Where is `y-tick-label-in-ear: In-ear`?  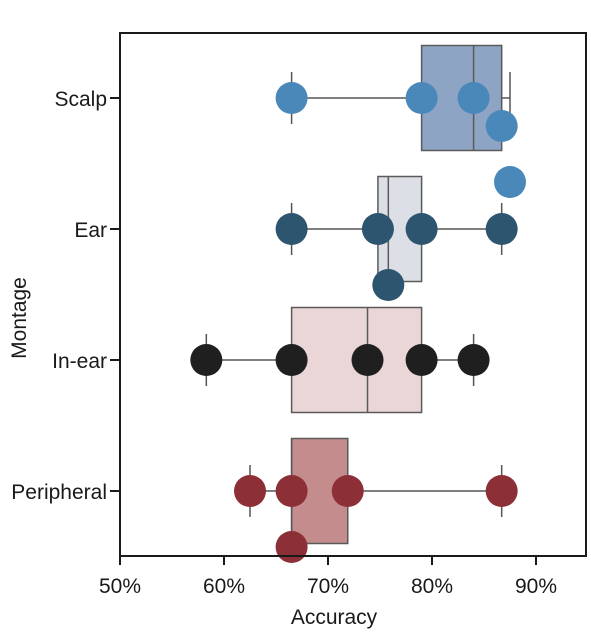
y-tick-label-in-ear: In-ear is located at coordinates (79, 361).